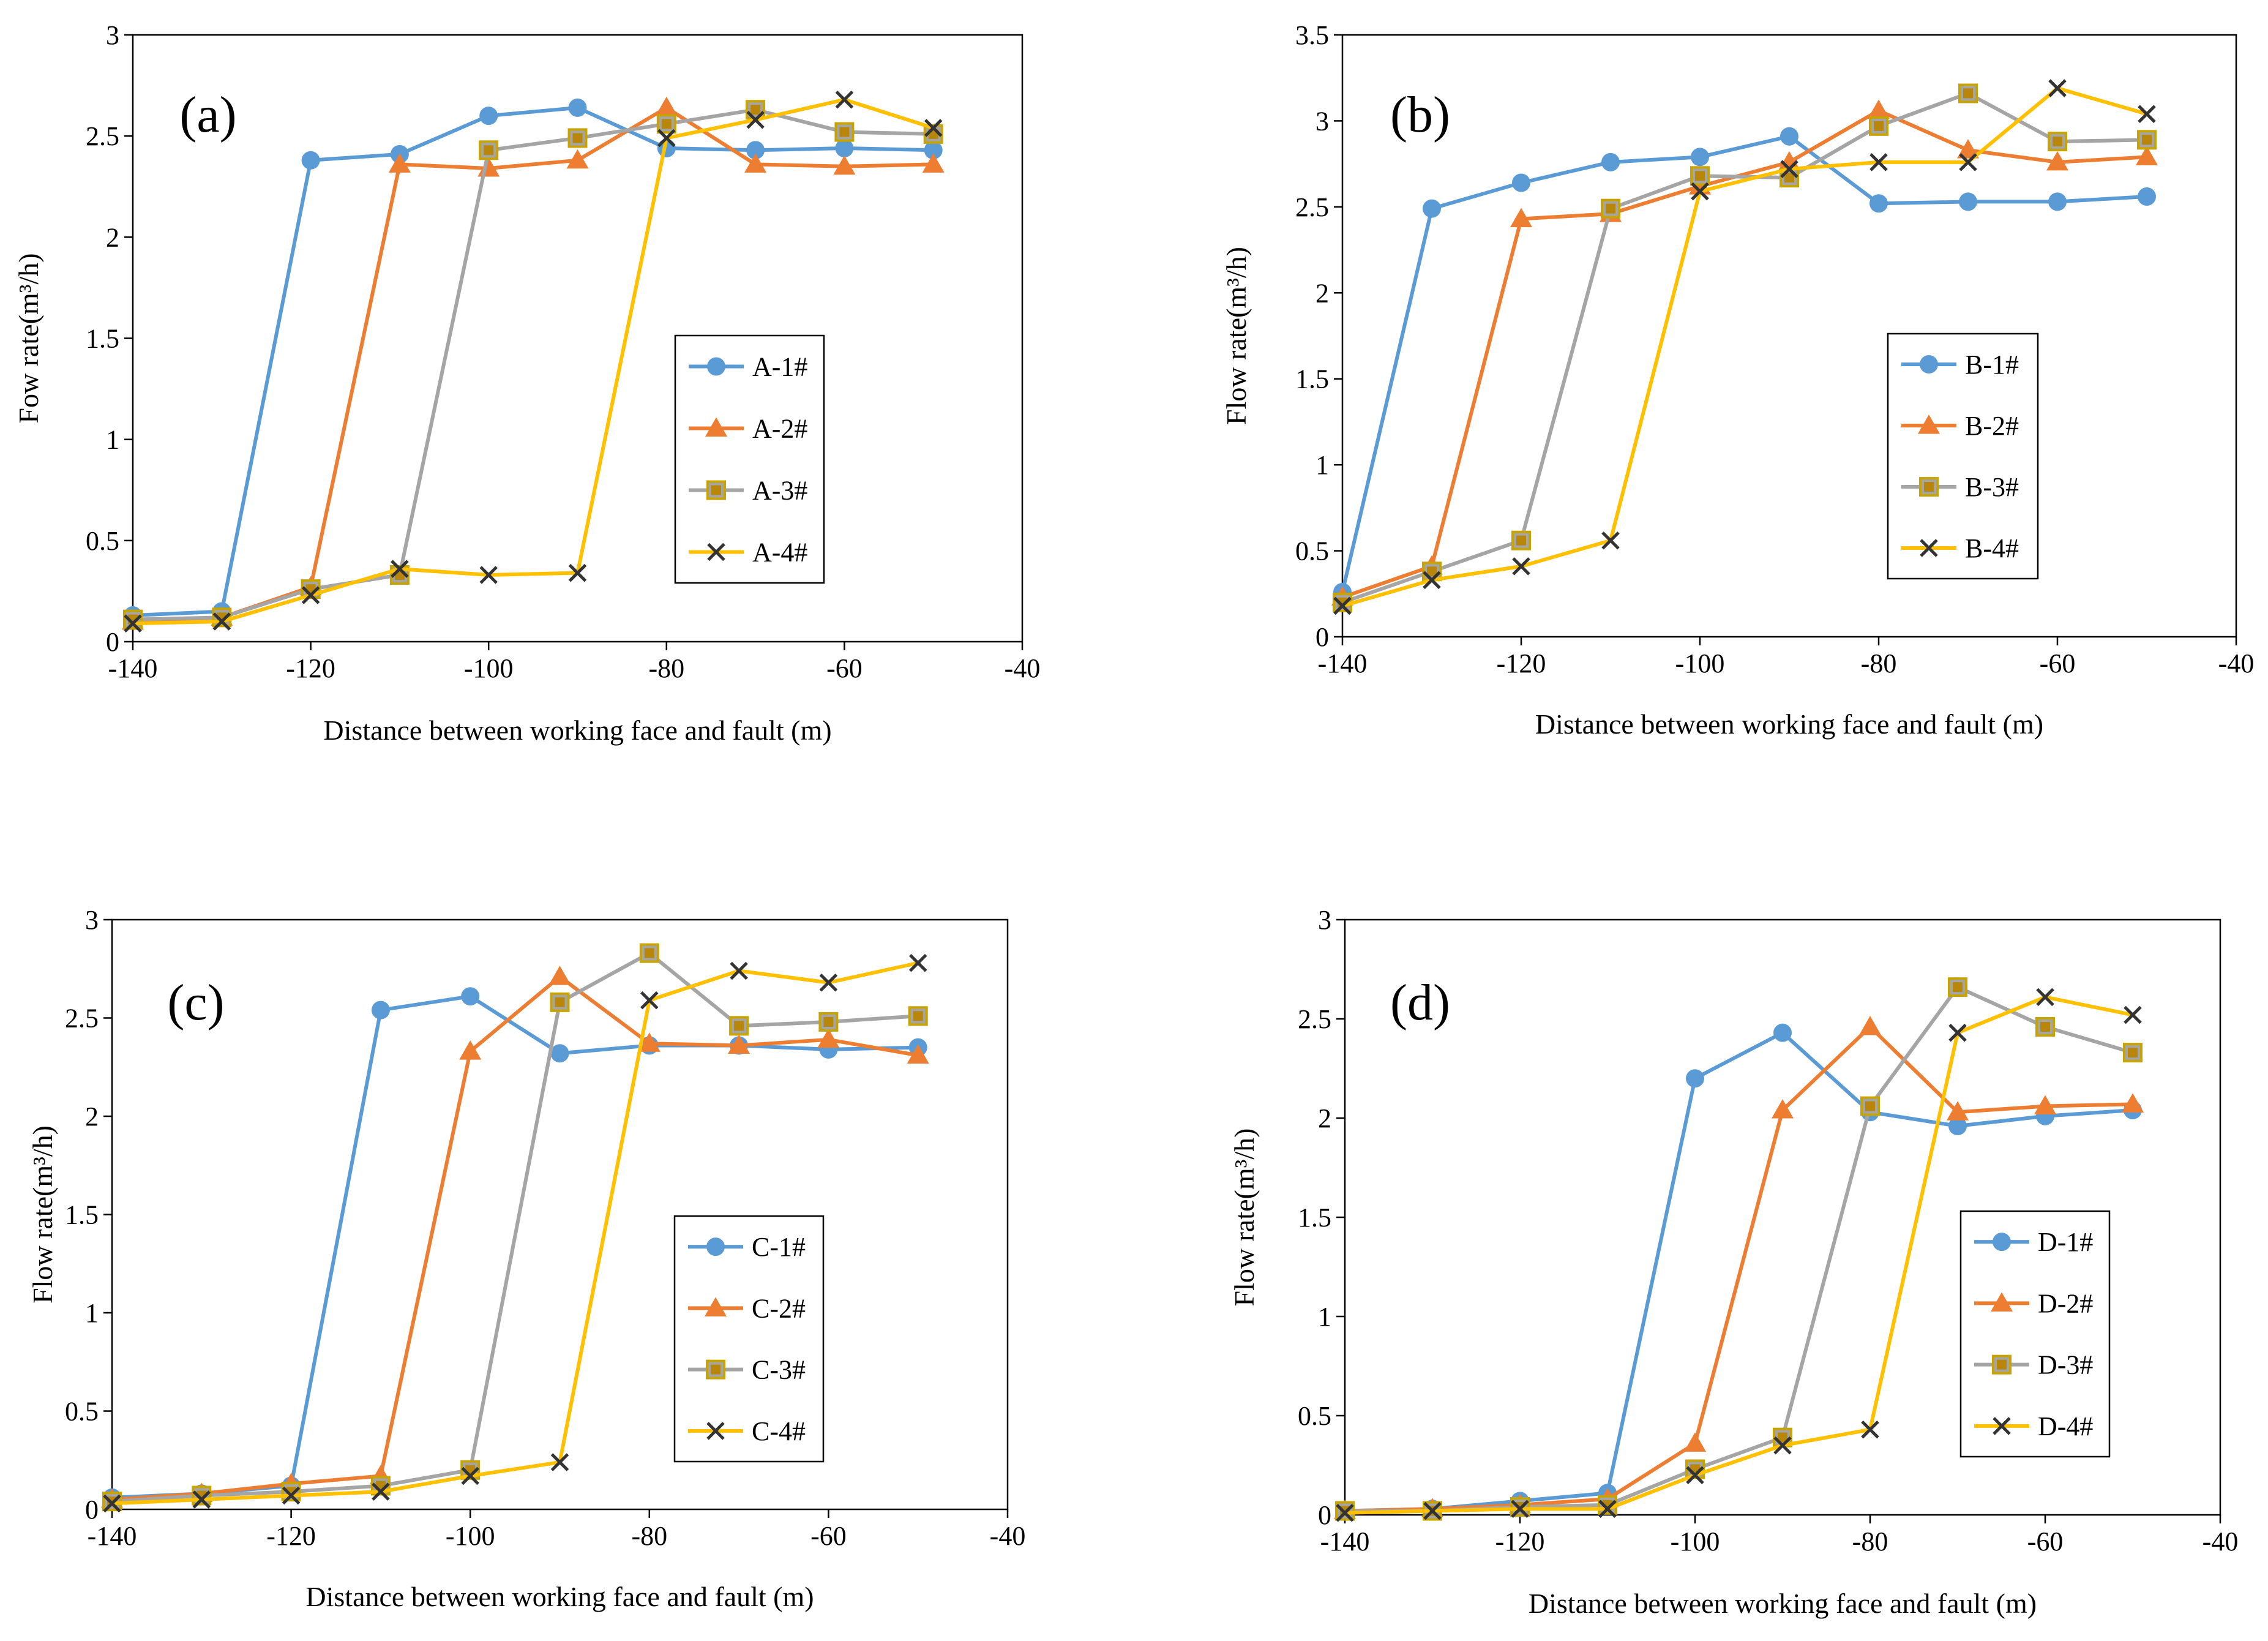  I want to click on series-A-4#, so click(533, 361).